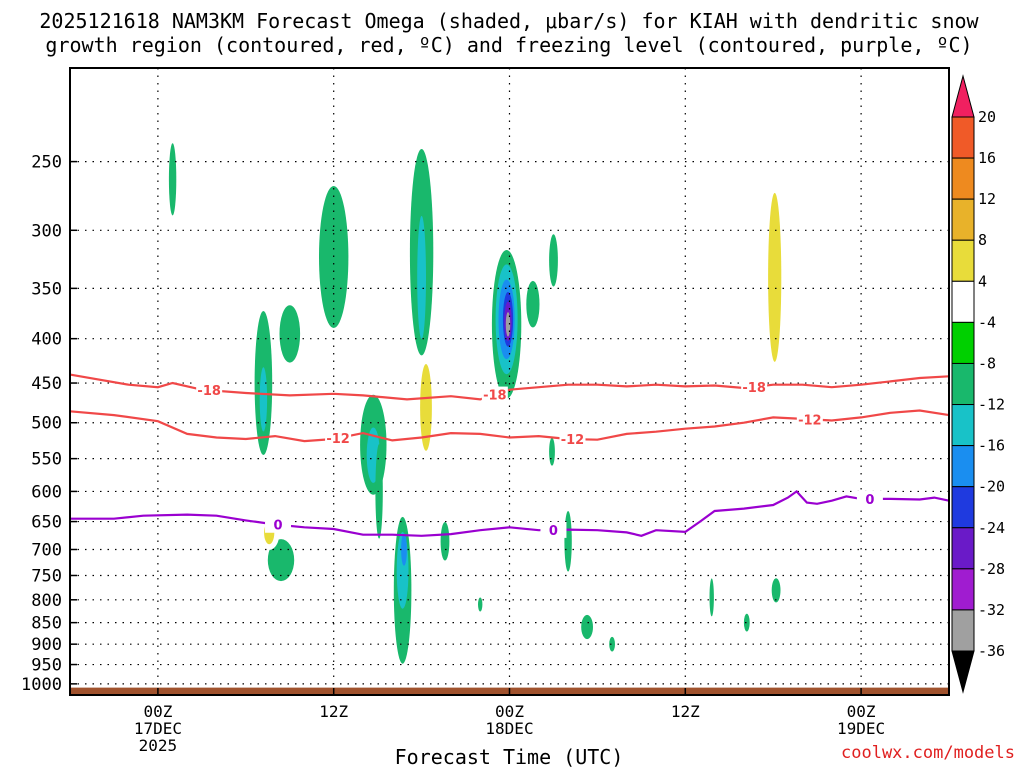 The width and height of the screenshot is (1024, 768). I want to click on x-tick-label-3-0: 12Z, so click(685, 711).